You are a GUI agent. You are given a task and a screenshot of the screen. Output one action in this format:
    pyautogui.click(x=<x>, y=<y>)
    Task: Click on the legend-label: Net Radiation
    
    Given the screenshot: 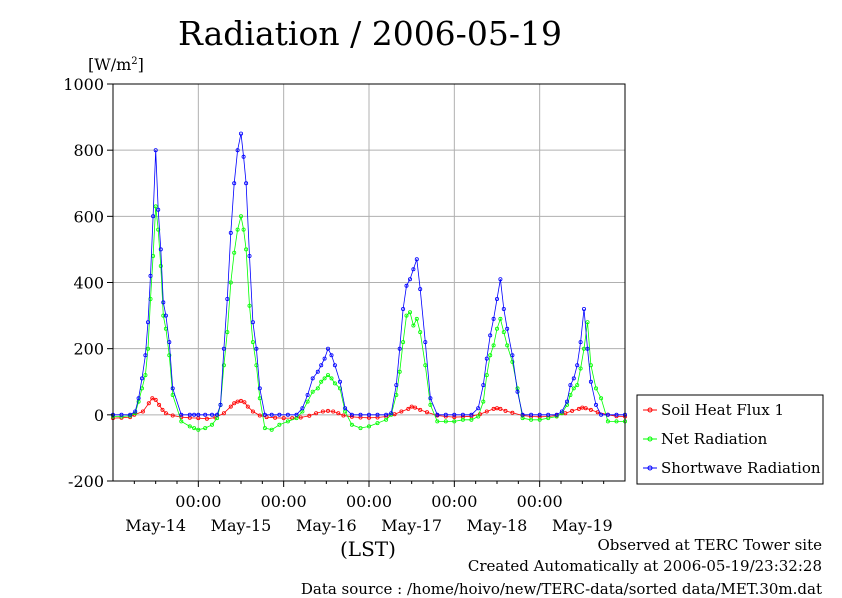 What is the action you would take?
    pyautogui.click(x=714, y=439)
    